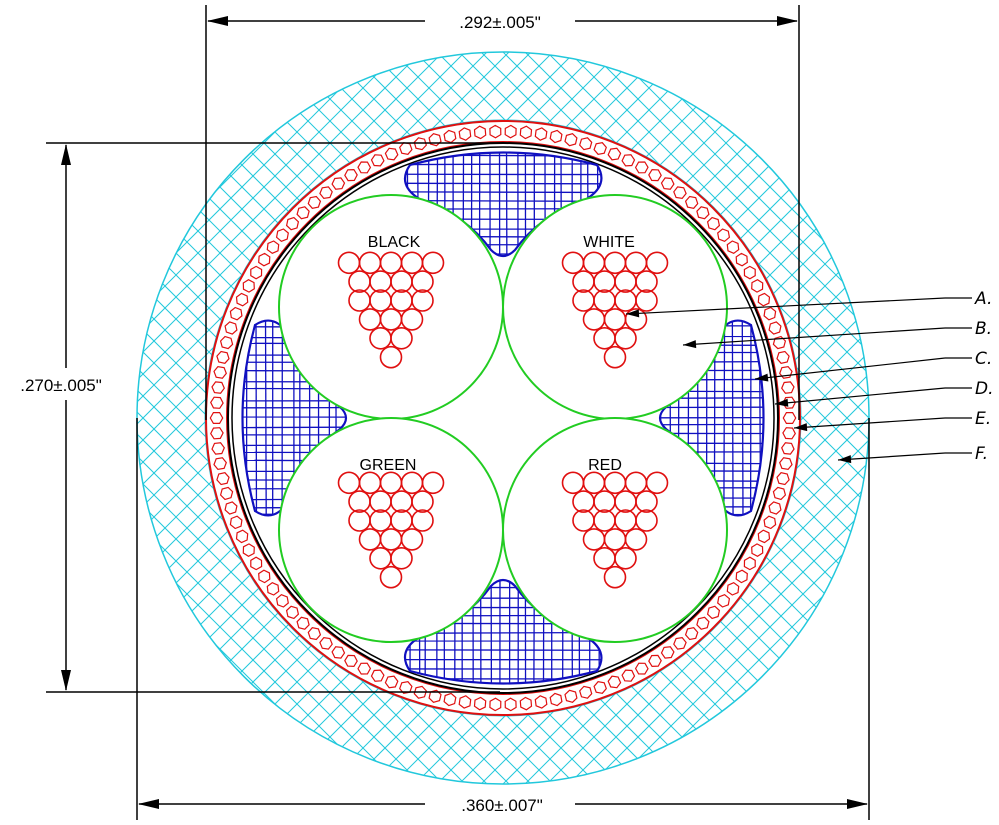  What do you see at coordinates (984, 389) in the screenshot?
I see `callout-d: D.` at bounding box center [984, 389].